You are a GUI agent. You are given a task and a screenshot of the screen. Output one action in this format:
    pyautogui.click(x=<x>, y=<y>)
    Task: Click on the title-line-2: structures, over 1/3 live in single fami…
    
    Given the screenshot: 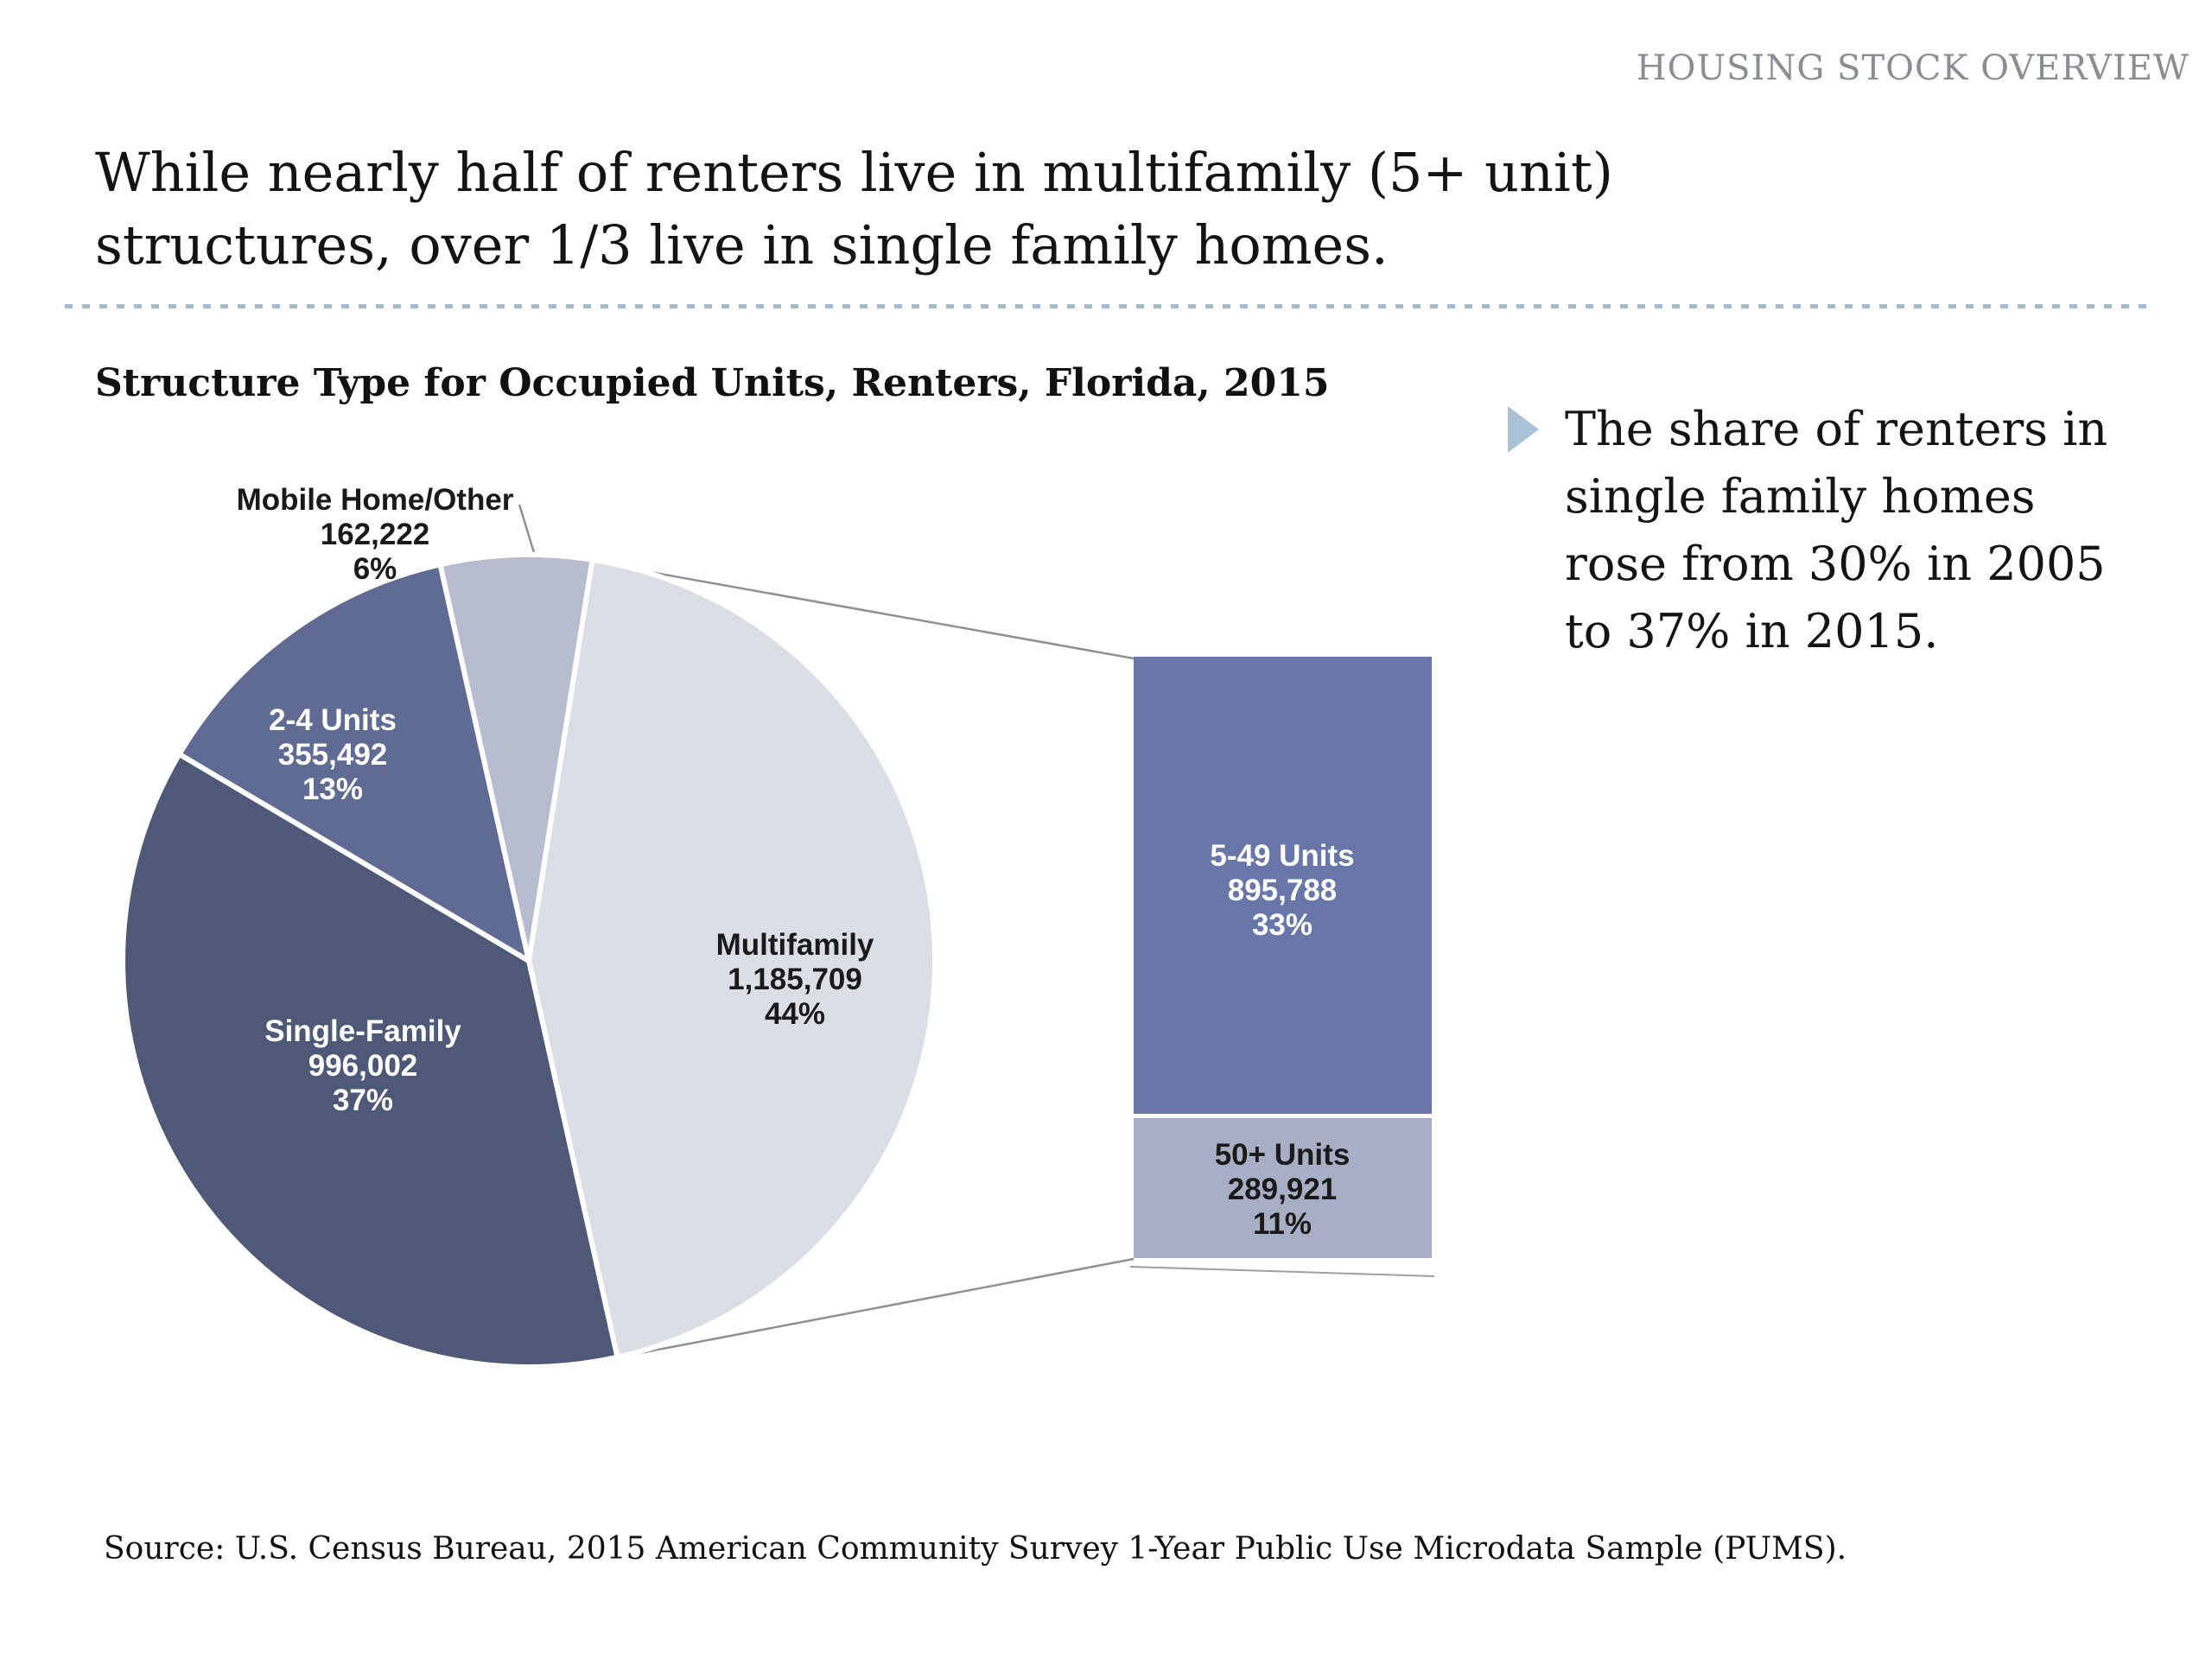 What is the action you would take?
    pyautogui.click(x=742, y=244)
    